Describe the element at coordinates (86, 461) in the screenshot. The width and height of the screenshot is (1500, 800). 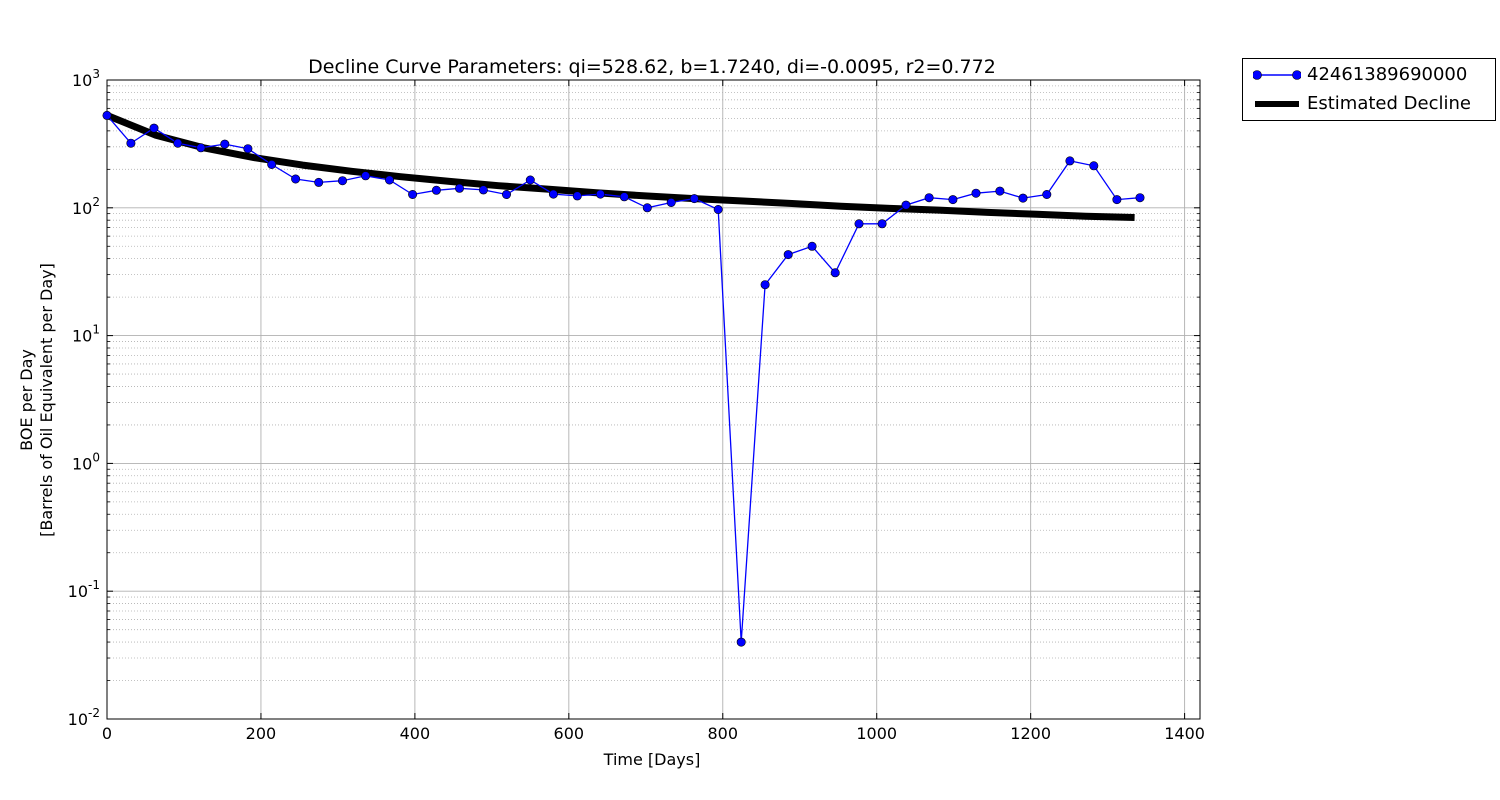
I see `y-tick-label: 10⁰` at that location.